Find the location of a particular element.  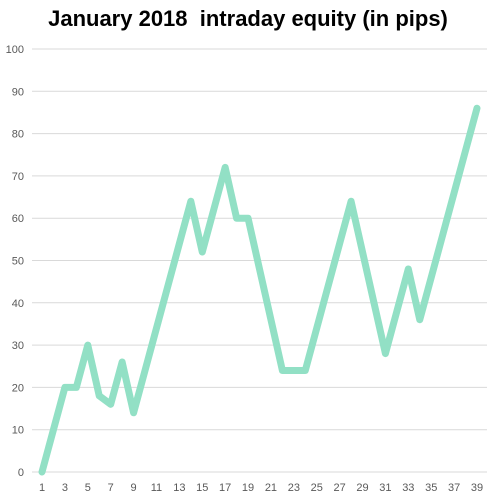

y-tick-label: 0 is located at coordinates (21, 473).